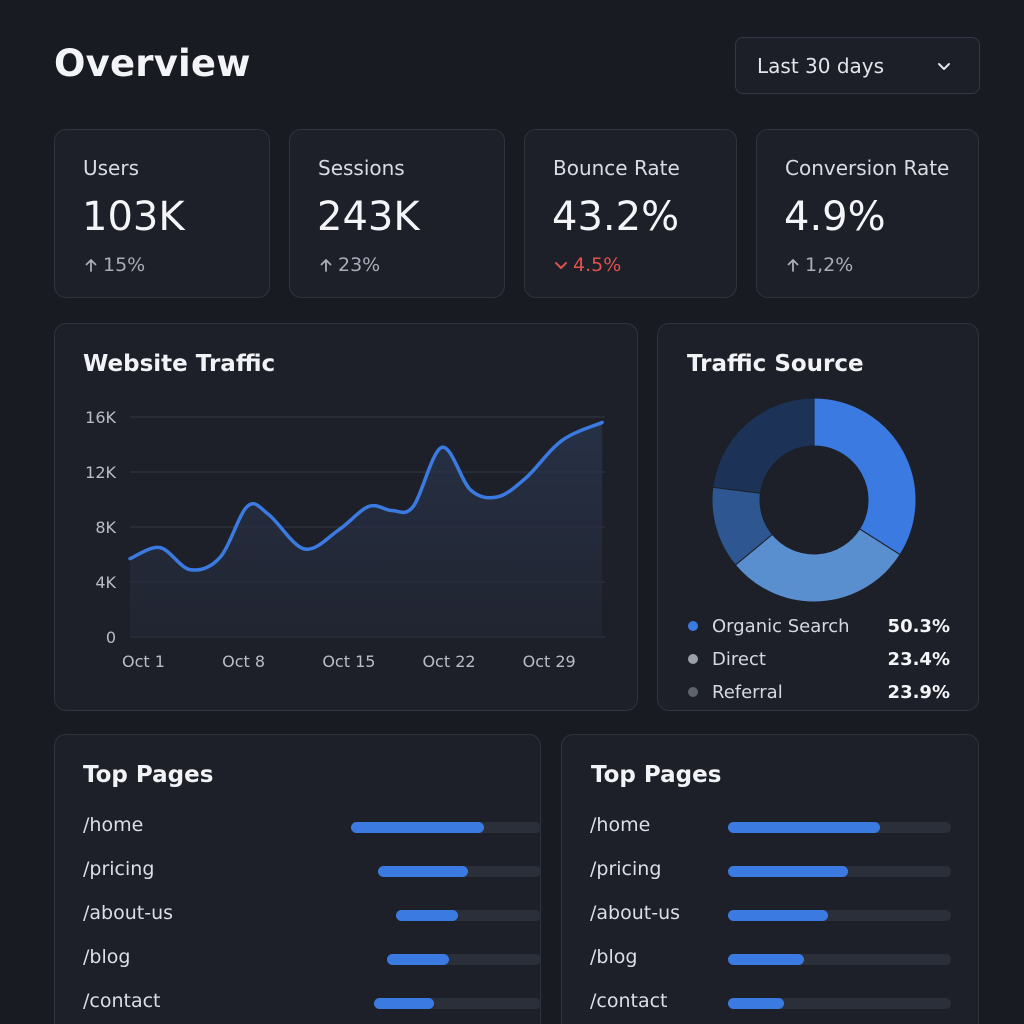  I want to click on kpi-label: Bounce Rate, so click(616, 168).